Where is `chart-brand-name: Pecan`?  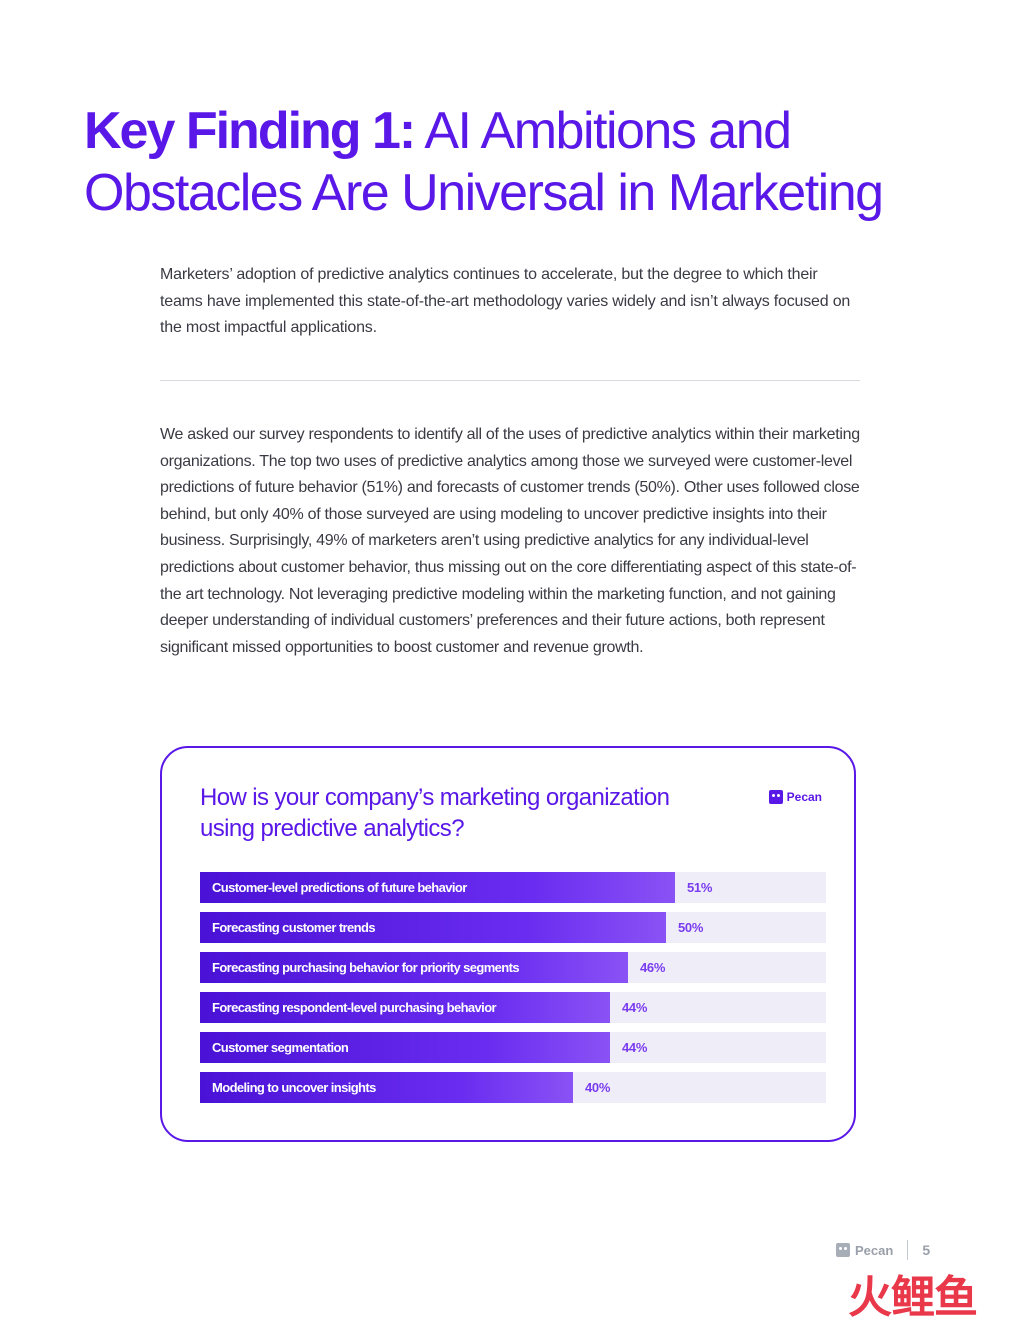 chart-brand-name: Pecan is located at coordinates (804, 797).